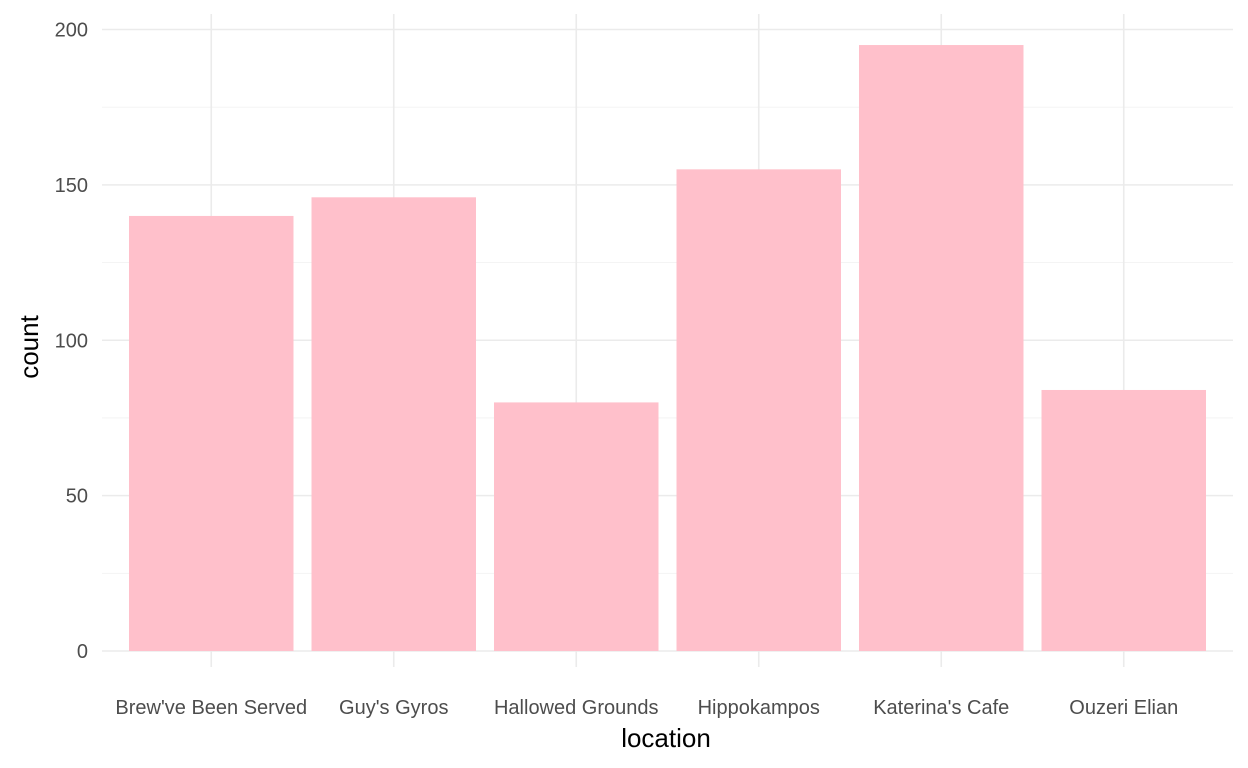 This screenshot has width=1248, height=768. Describe the element at coordinates (29, 346) in the screenshot. I see `y-axis-title: count` at that location.